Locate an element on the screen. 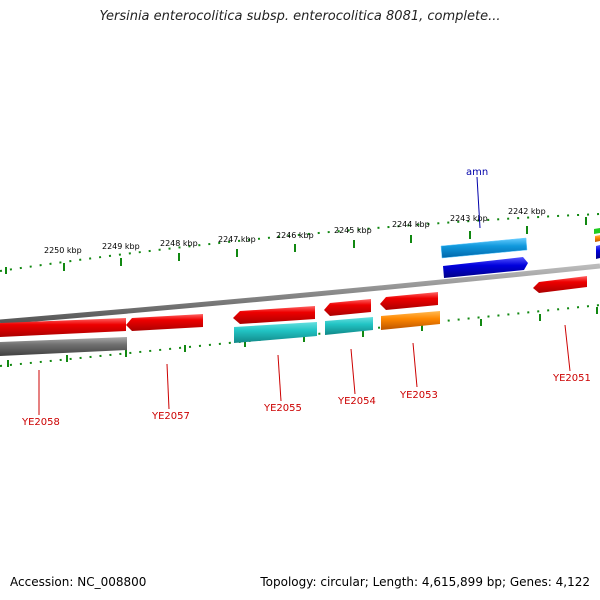 This screenshot has height=600, width=600. gene-YE2058-feature is located at coordinates (63, 327).